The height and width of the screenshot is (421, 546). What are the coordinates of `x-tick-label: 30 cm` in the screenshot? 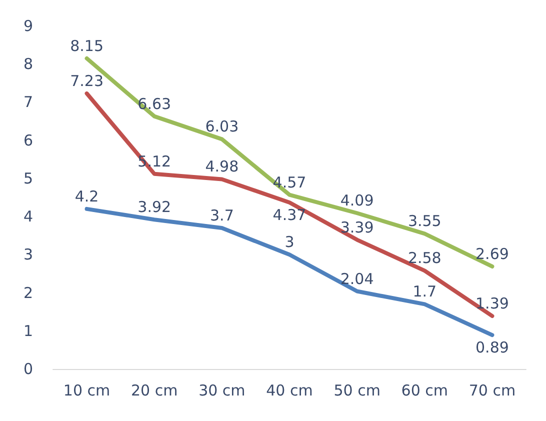 It's located at (222, 391).